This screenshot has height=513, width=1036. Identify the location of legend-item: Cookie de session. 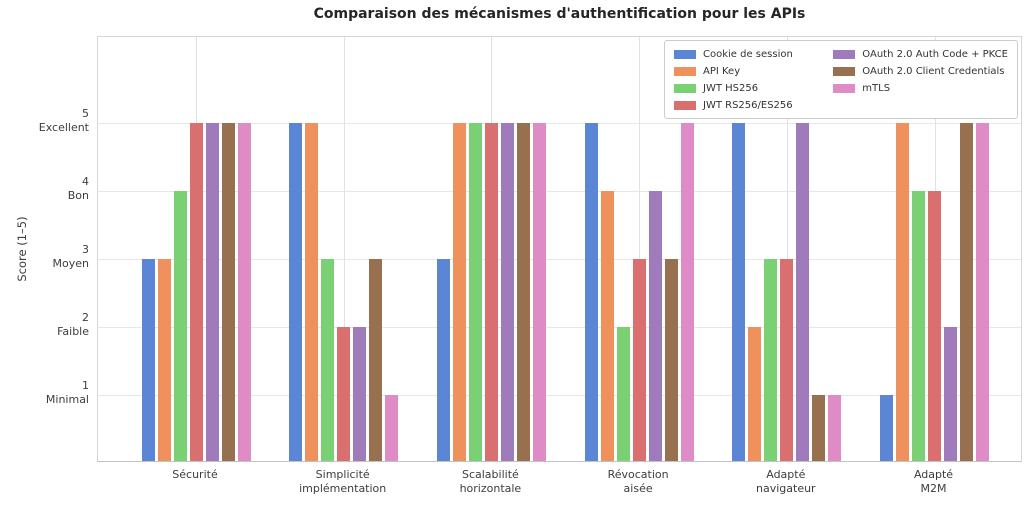
(746, 54).